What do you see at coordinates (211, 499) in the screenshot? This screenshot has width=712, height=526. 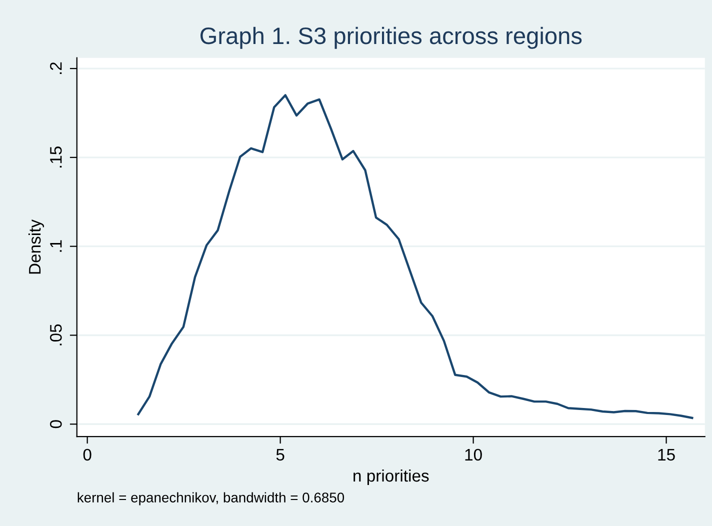 I see `text: kernel = epanechnikov, bandwidth = 0.6850` at bounding box center [211, 499].